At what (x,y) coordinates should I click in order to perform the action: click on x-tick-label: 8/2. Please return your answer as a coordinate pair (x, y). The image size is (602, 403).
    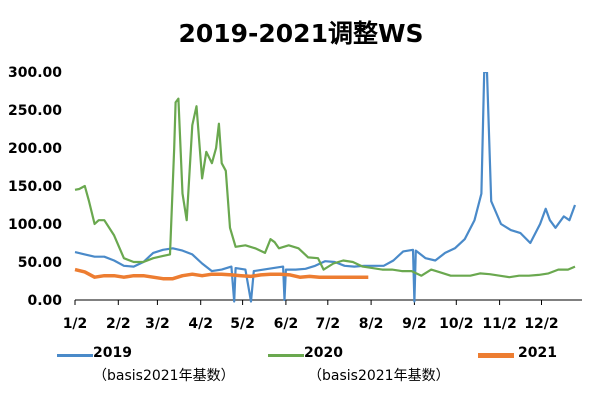
    Looking at the image, I should click on (371, 324).